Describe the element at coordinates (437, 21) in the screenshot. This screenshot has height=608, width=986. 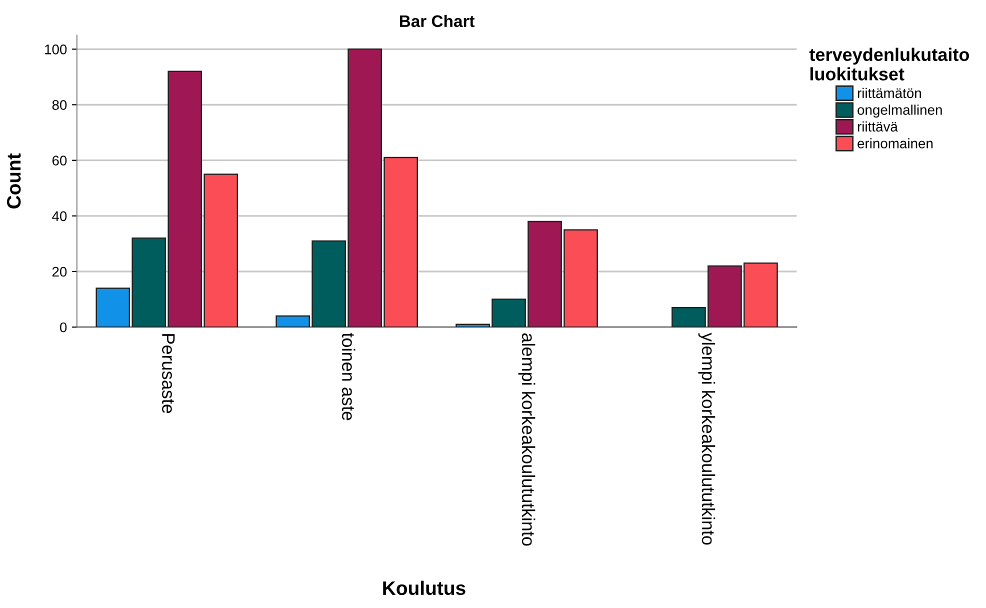
I see `chart-title: Bar Chart` at that location.